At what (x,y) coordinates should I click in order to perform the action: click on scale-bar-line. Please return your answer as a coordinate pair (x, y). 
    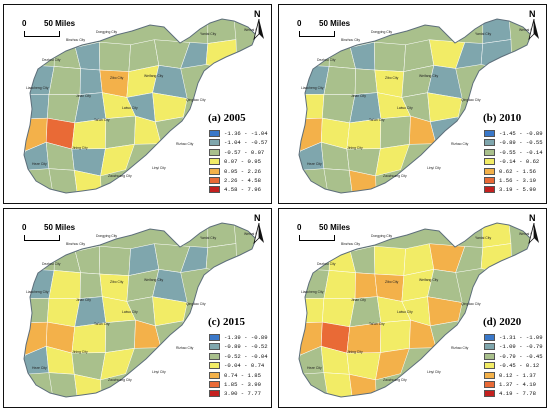
    Looking at the image, I should click on (317, 238).